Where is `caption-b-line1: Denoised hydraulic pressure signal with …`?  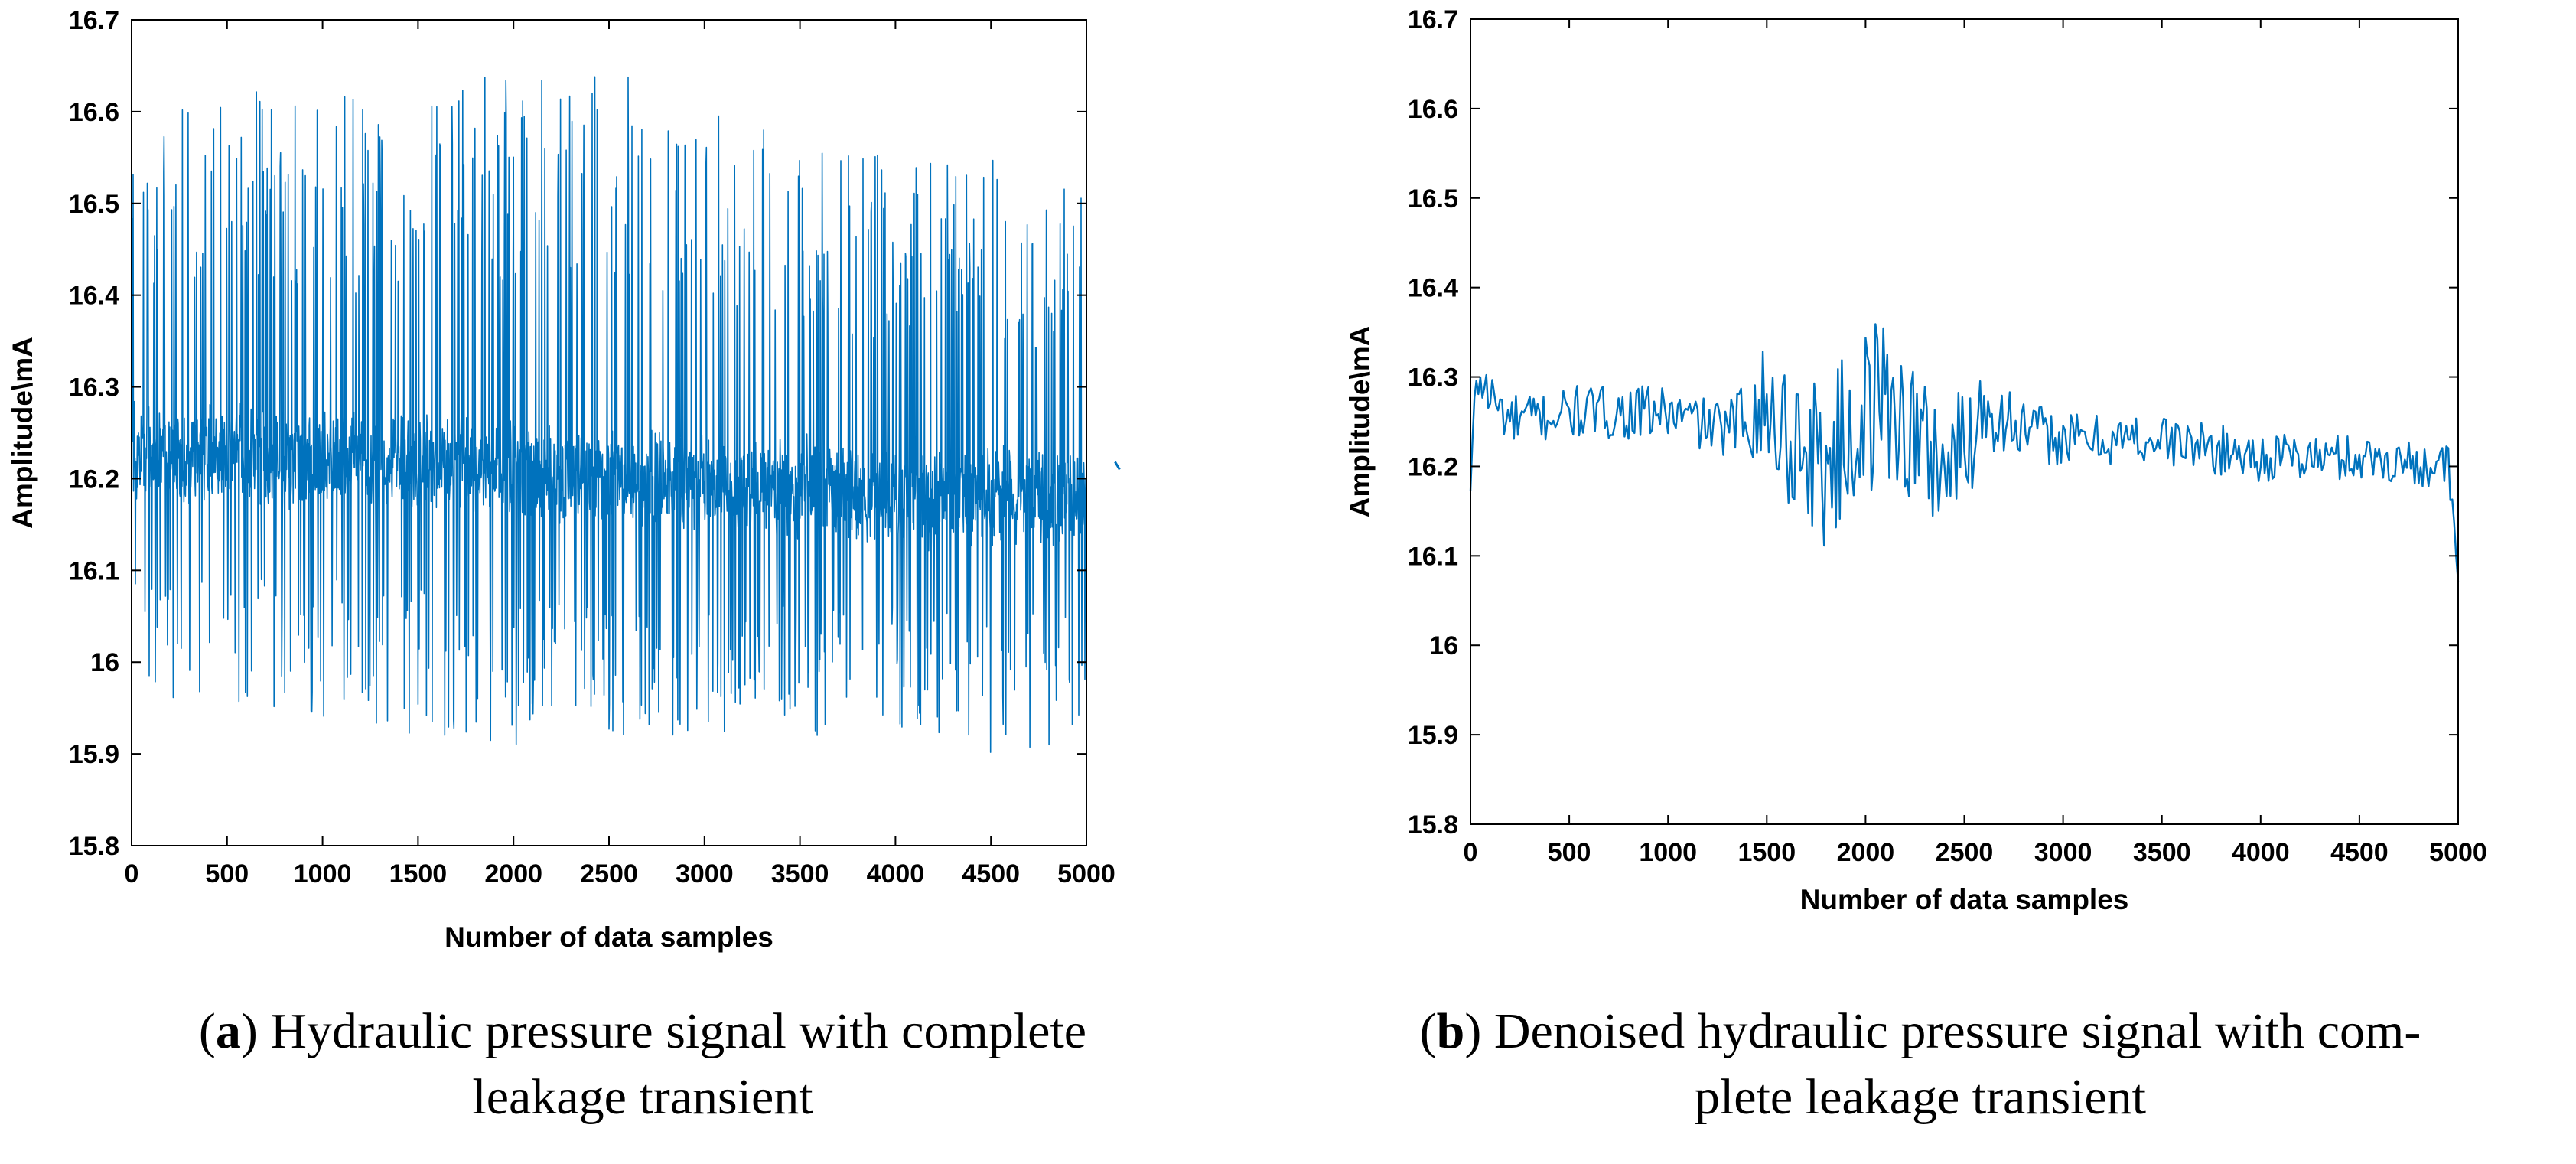
caption-b-line1: Denoised hydraulic pressure signal with … is located at coordinates (1957, 1031).